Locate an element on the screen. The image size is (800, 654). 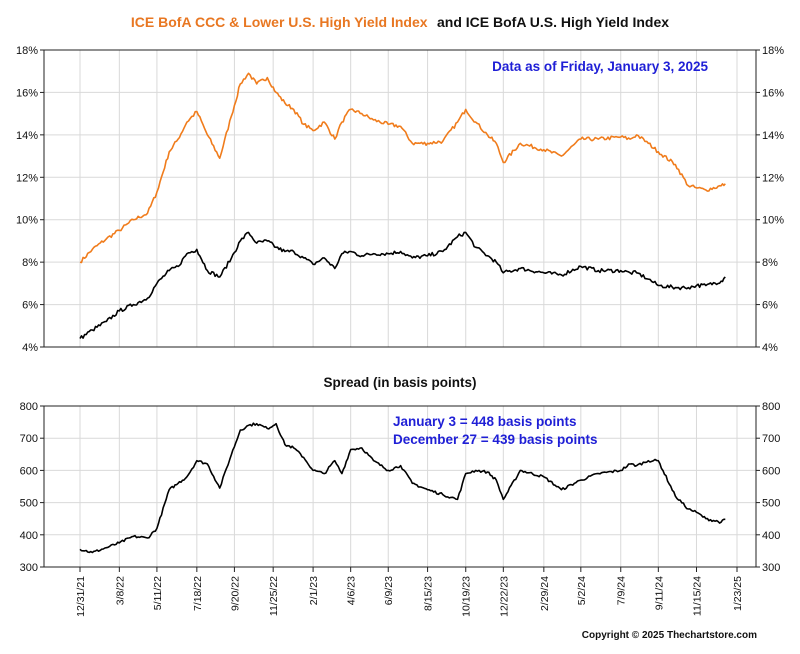
x-tick-label: 3/8/22 is located at coordinates (120, 590).